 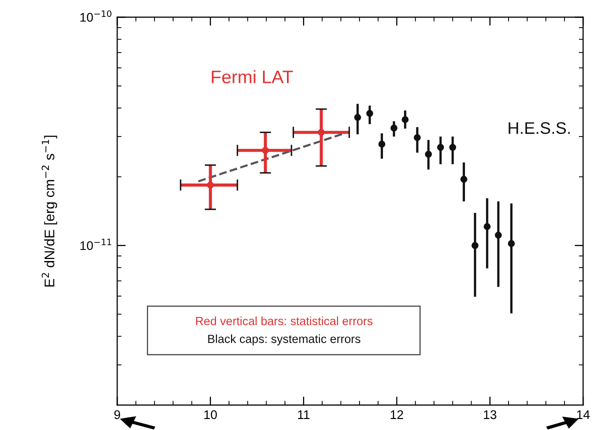 I want to click on annotation: Red vertical bars: statistical errors, so click(x=284, y=321).